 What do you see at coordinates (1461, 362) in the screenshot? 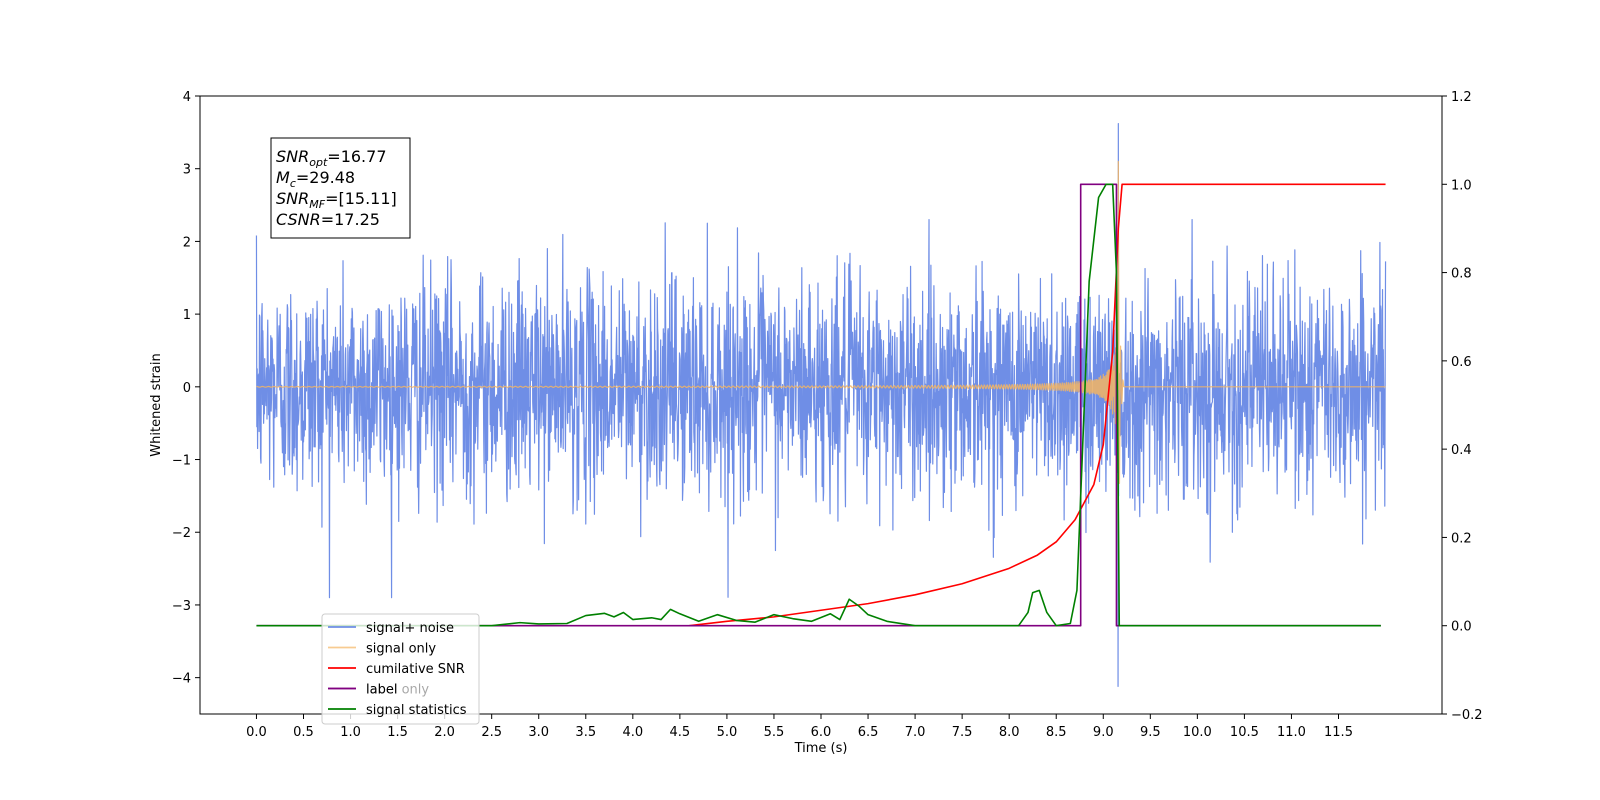
I see `y2-tick-label: 0.6` at bounding box center [1461, 362].